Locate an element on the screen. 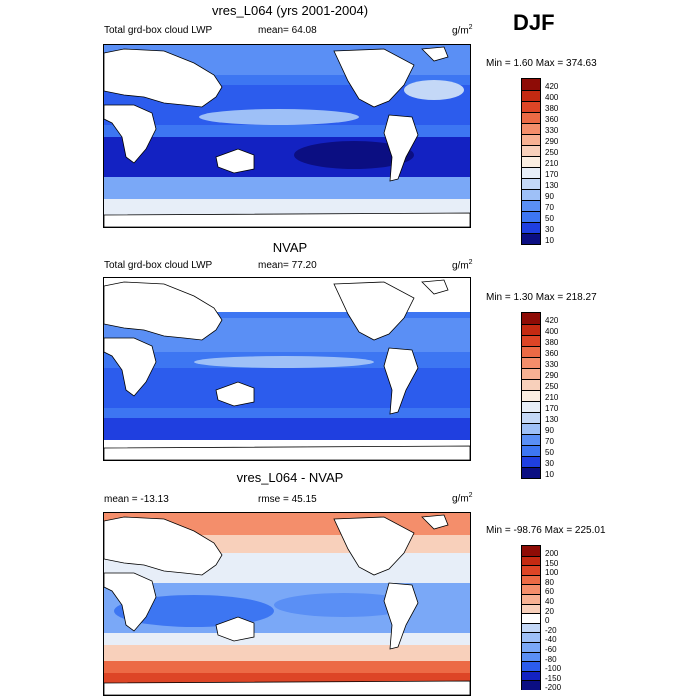 The image size is (700, 700). panel2-colorbar is located at coordinates (531, 395).